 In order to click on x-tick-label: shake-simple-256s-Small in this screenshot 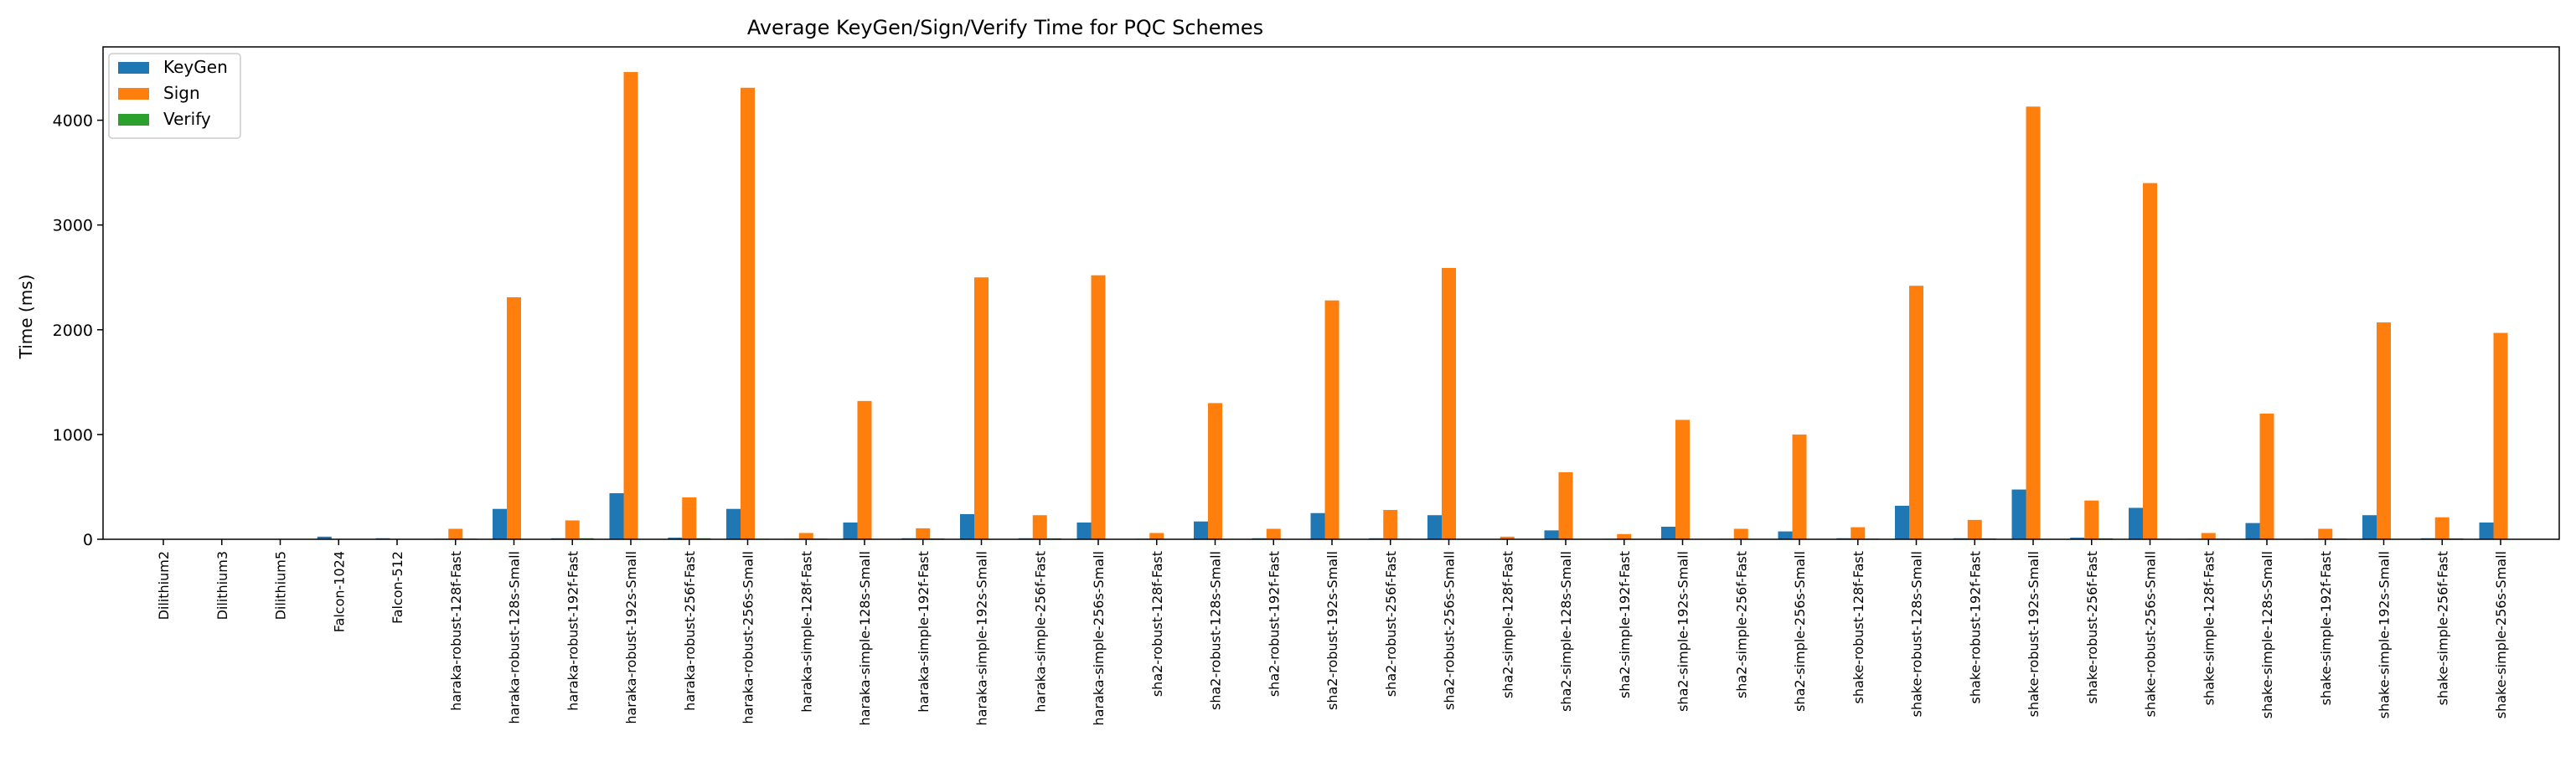, I will do `click(2501, 634)`.